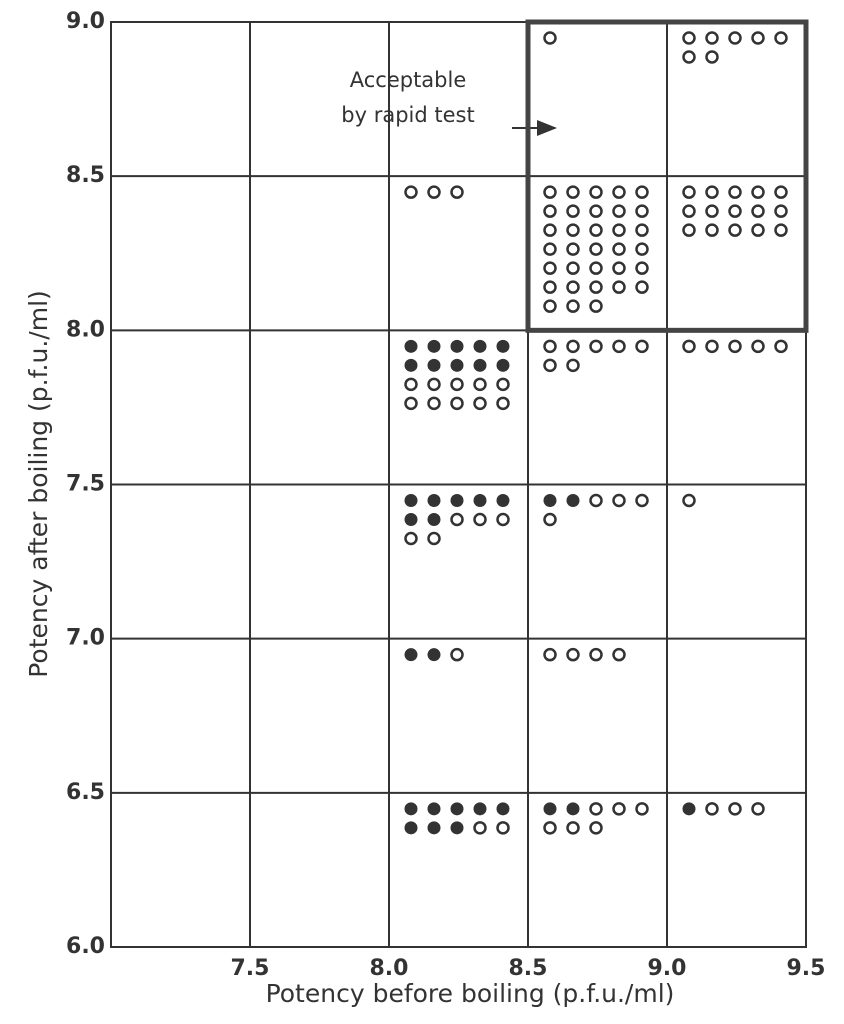 This screenshot has width=844, height=1024. Describe the element at coordinates (85, 484) in the screenshot. I see `y-tick-label: 7.5` at that location.